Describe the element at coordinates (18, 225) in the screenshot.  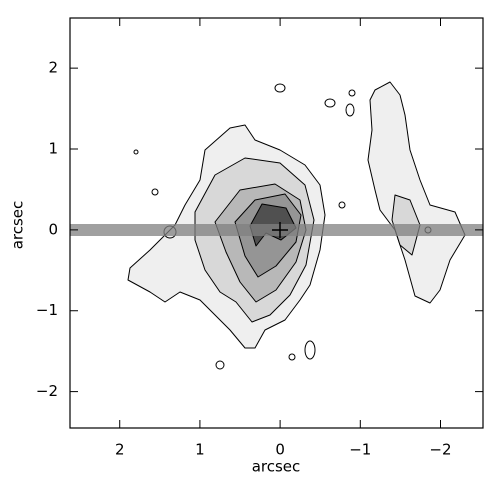
I see `y-axis-label: arcsec` at that location.